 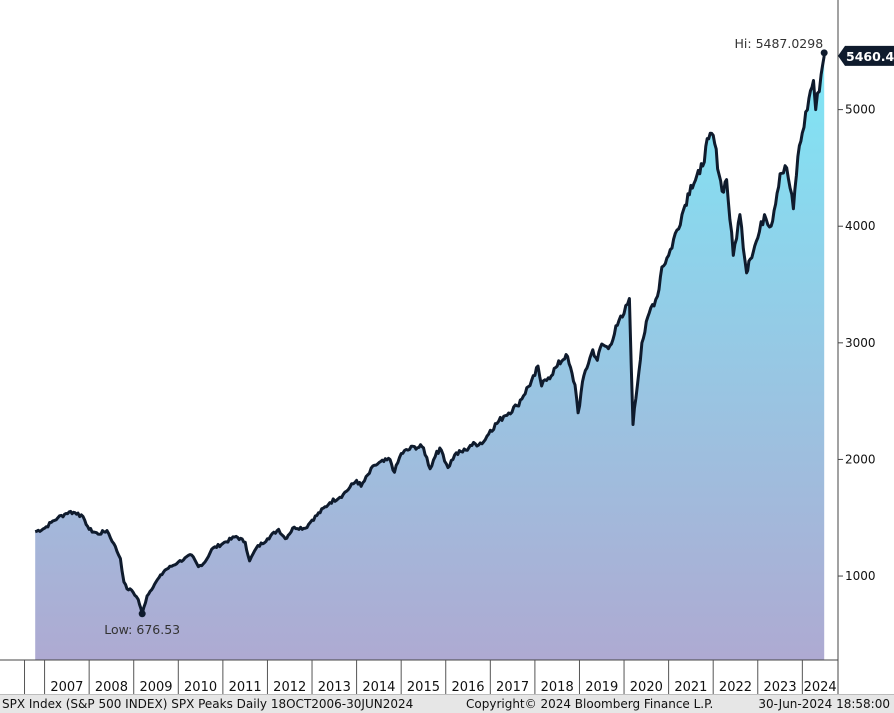 I want to click on y-tick-label: 2000, so click(x=860, y=459).